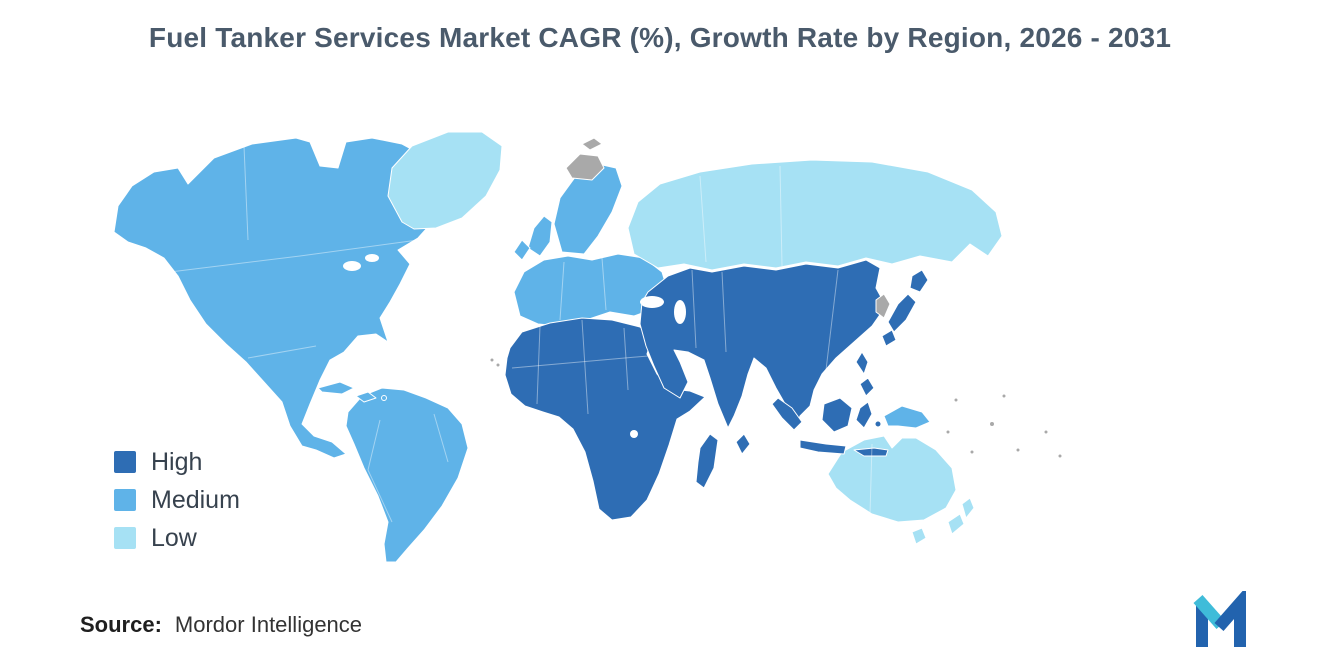 The height and width of the screenshot is (665, 1320). What do you see at coordinates (864, 415) in the screenshot?
I see `region-sulawesi` at bounding box center [864, 415].